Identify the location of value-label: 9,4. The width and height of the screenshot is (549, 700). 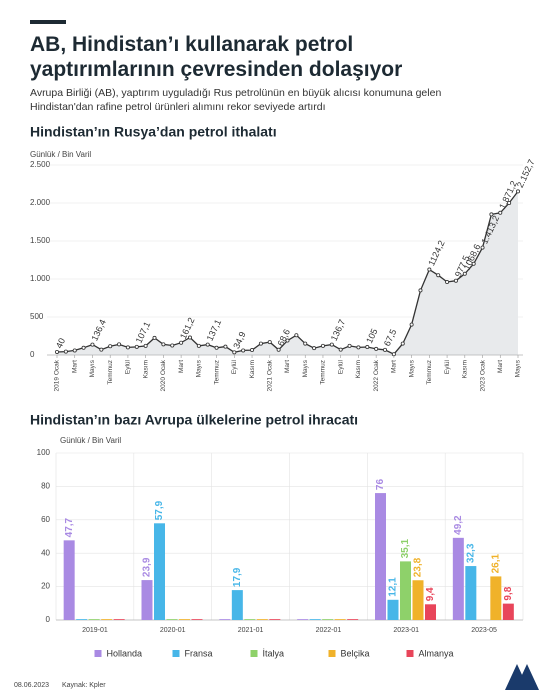
(430, 594).